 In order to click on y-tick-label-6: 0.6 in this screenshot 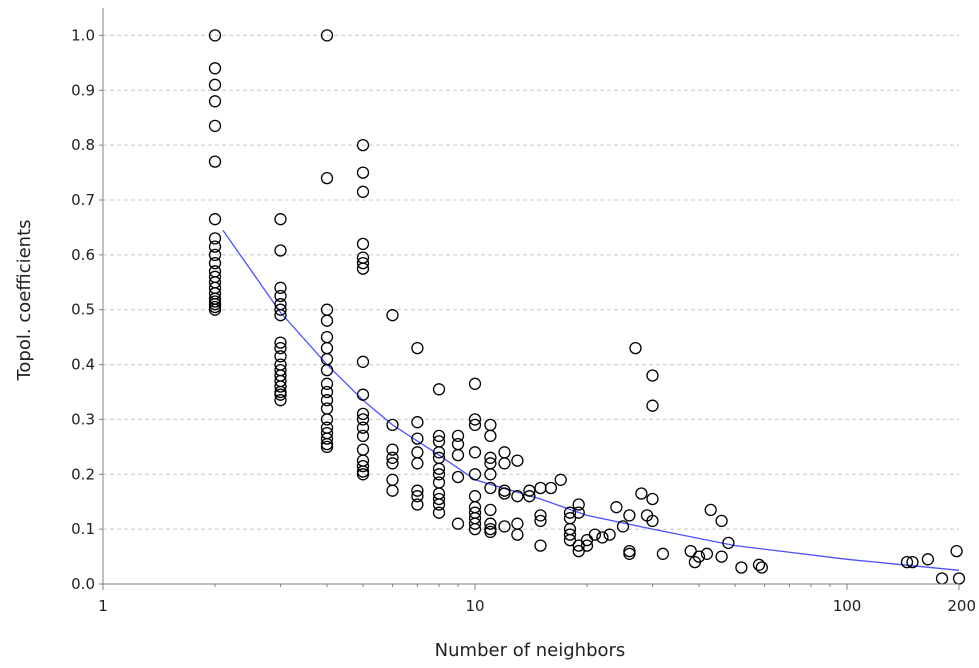, I will do `click(83, 255)`.